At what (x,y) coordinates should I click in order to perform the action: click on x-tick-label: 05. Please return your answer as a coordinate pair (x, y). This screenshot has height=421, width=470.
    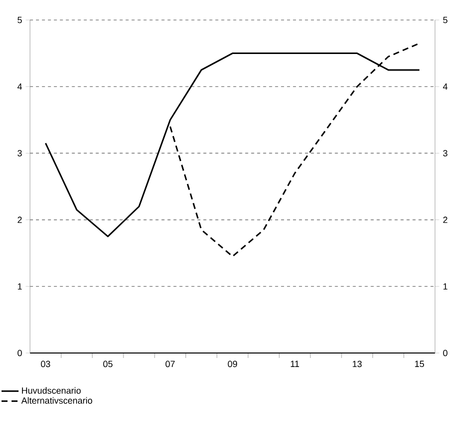
    Looking at the image, I should click on (107, 364).